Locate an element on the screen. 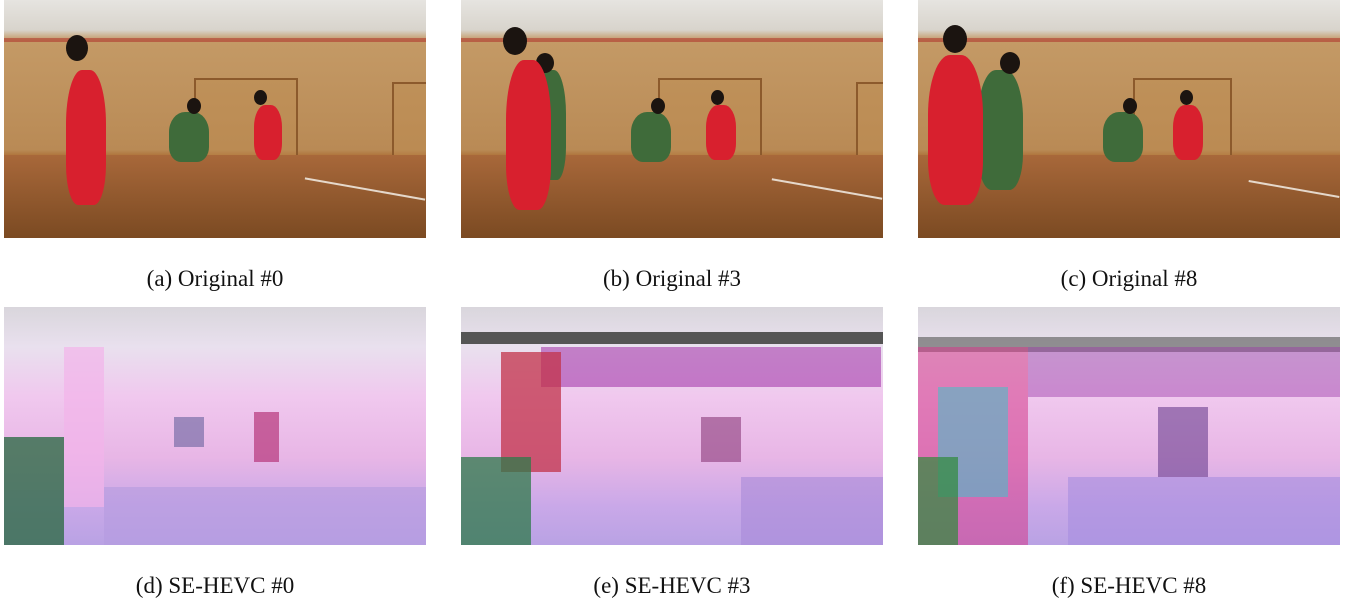  caption-f: (f) SE-HEVC #8 is located at coordinates (1129, 585).